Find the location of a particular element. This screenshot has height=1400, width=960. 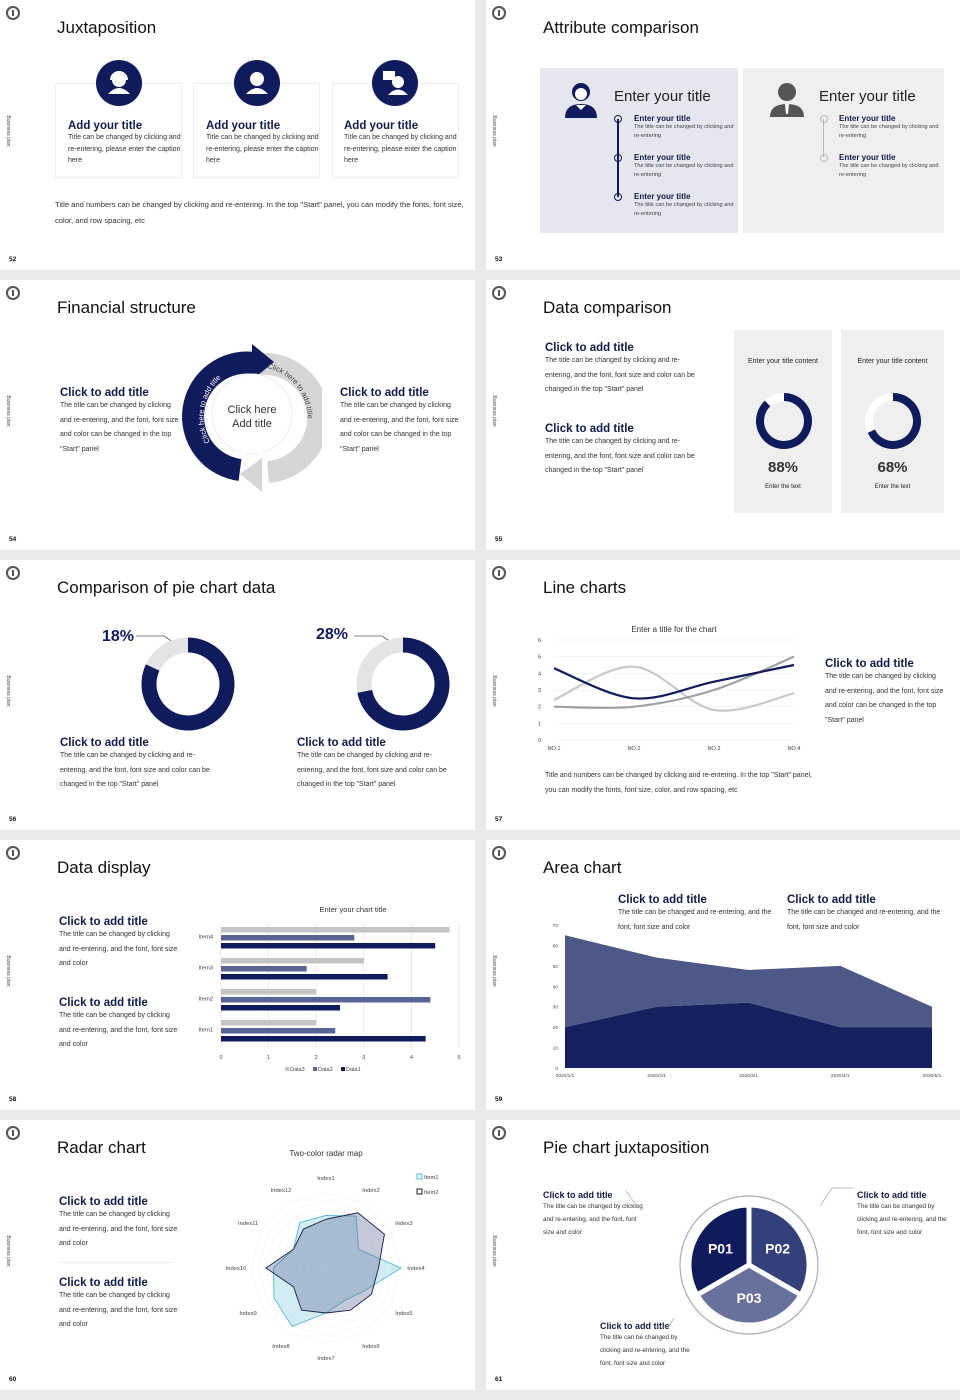

center-text-1: Click here is located at coordinates (252, 410).